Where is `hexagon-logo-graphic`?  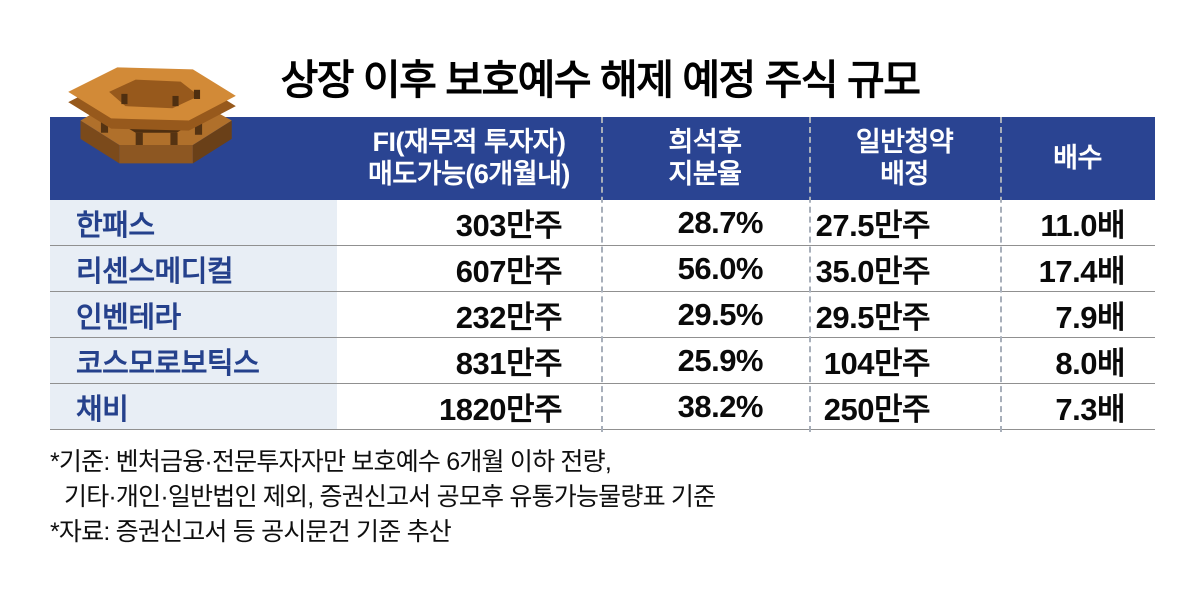 hexagon-logo-graphic is located at coordinates (152, 115).